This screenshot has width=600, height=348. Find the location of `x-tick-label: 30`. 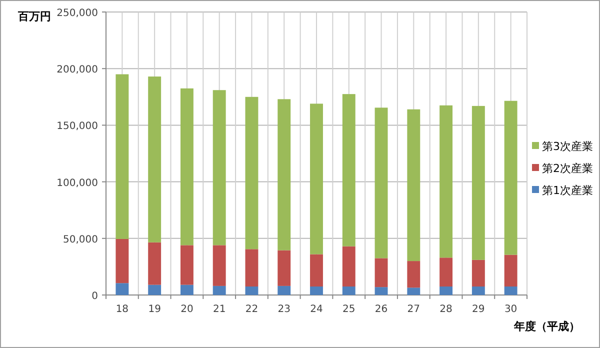

x-tick-label: 30 is located at coordinates (511, 309).